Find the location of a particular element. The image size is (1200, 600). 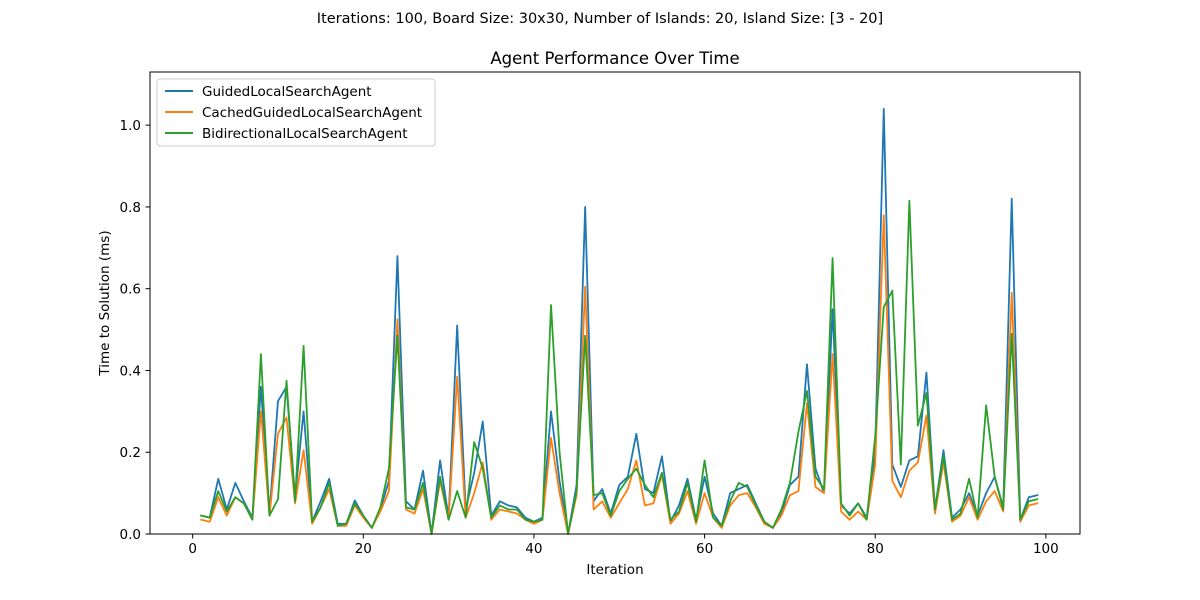

x-tick-label: 80 is located at coordinates (875, 549).